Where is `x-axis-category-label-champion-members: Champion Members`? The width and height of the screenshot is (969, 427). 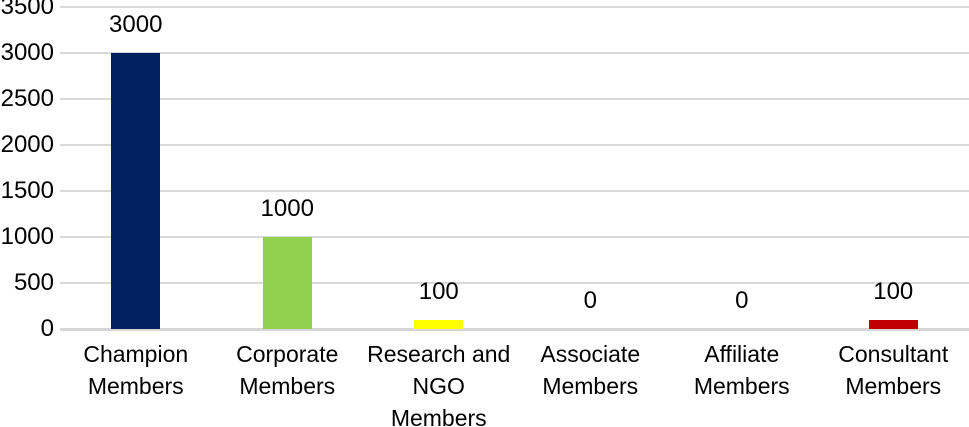
x-axis-category-label-champion-members: Champion Members is located at coordinates (136, 370).